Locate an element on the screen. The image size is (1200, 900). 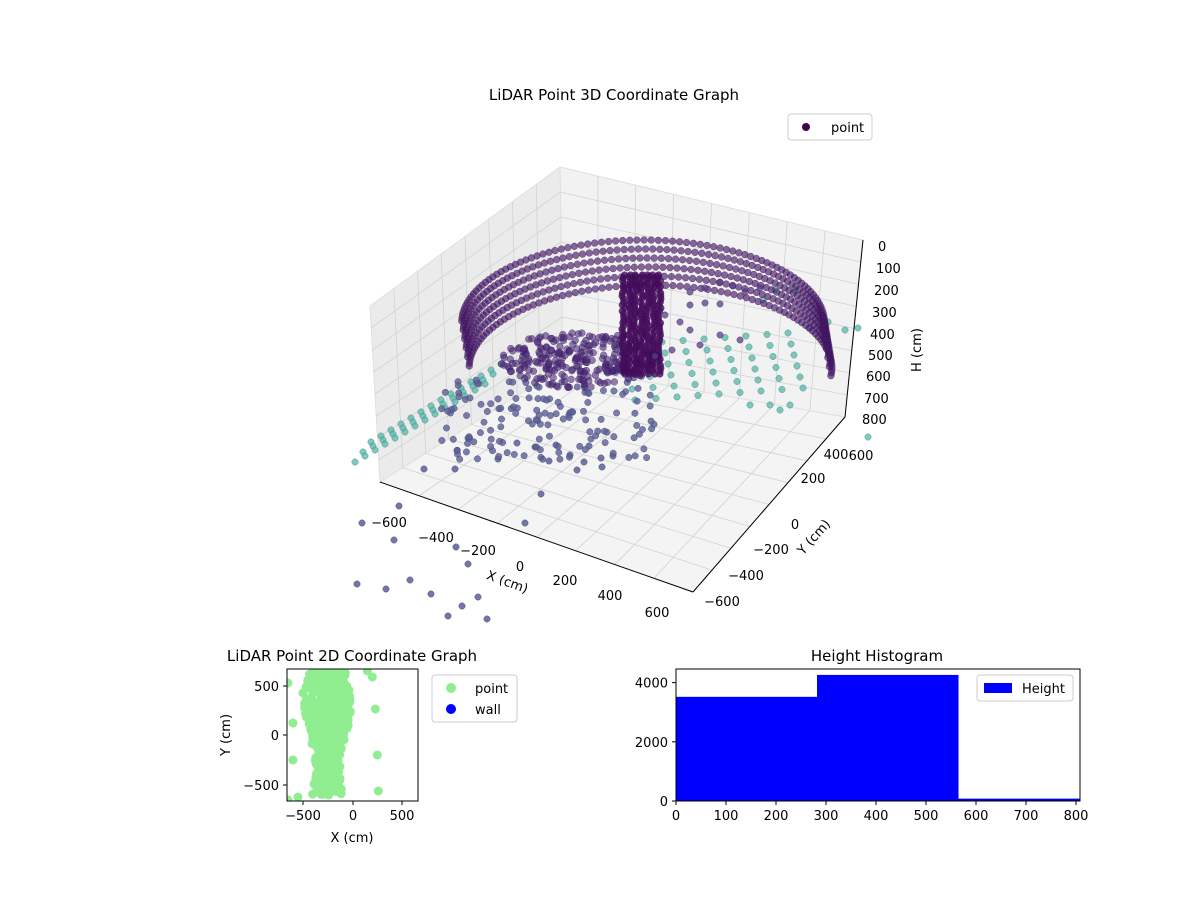
z-tick-label: 800 is located at coordinates (874, 420).